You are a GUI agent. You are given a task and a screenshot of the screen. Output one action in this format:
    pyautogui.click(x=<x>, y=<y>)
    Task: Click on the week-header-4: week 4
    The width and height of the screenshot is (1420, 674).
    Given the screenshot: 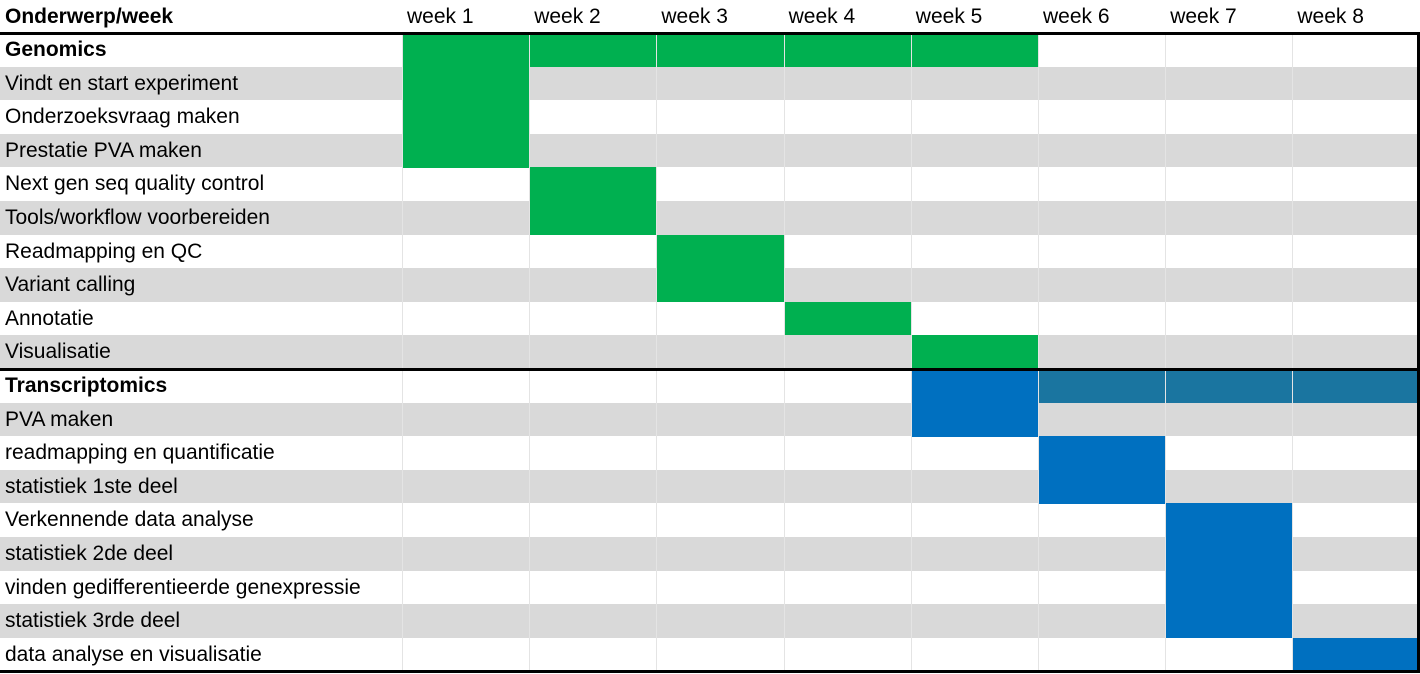 What is the action you would take?
    pyautogui.click(x=822, y=16)
    